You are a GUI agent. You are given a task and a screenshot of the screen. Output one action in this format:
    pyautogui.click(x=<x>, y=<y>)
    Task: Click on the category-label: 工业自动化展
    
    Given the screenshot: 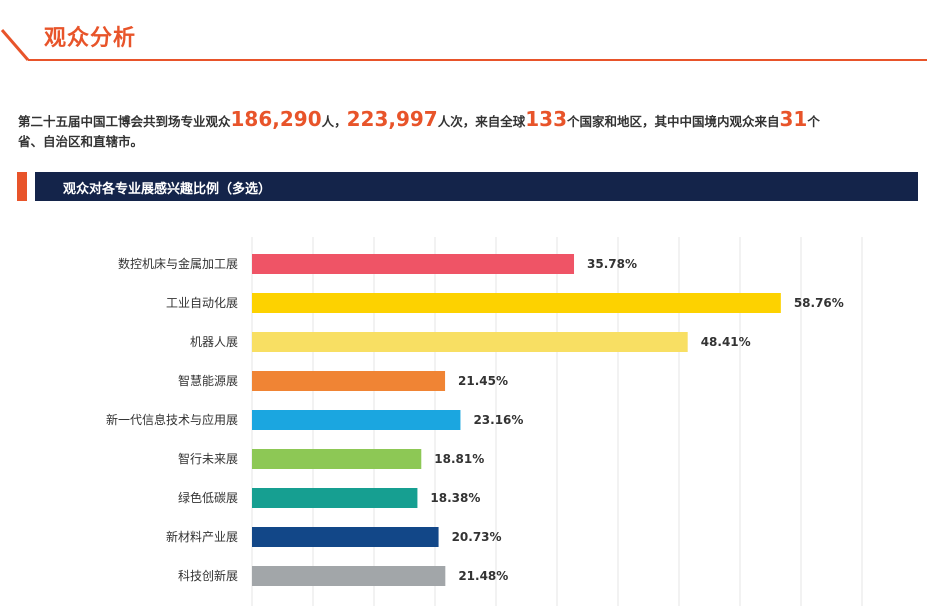 What is the action you would take?
    pyautogui.click(x=202, y=303)
    